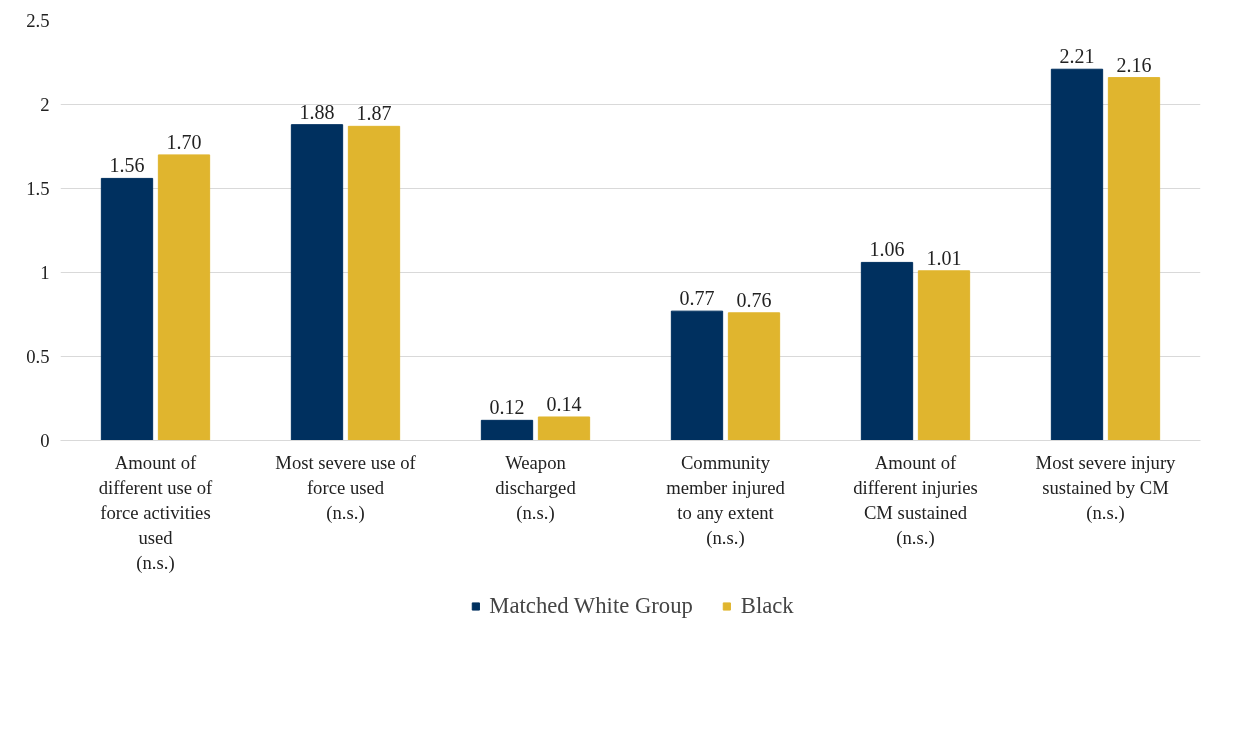  What do you see at coordinates (944, 257) in the screenshot?
I see `data-label: 1.01` at bounding box center [944, 257].